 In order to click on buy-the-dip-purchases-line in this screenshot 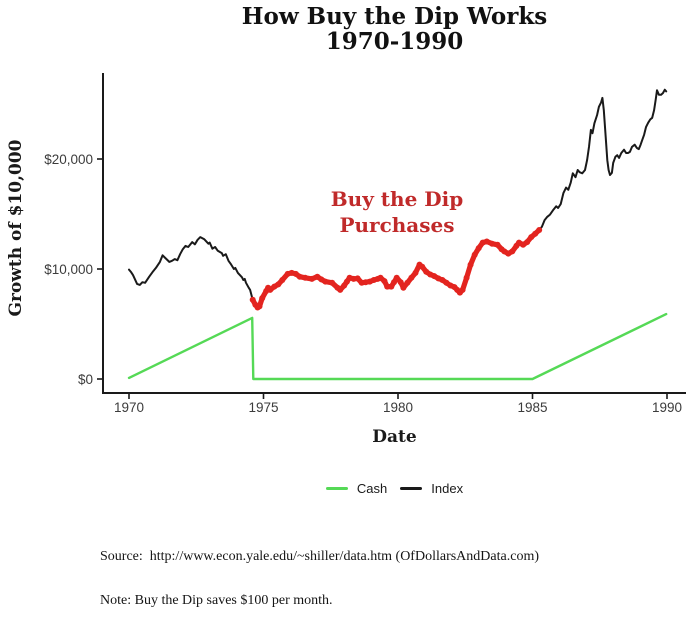, I will do `click(396, 269)`.